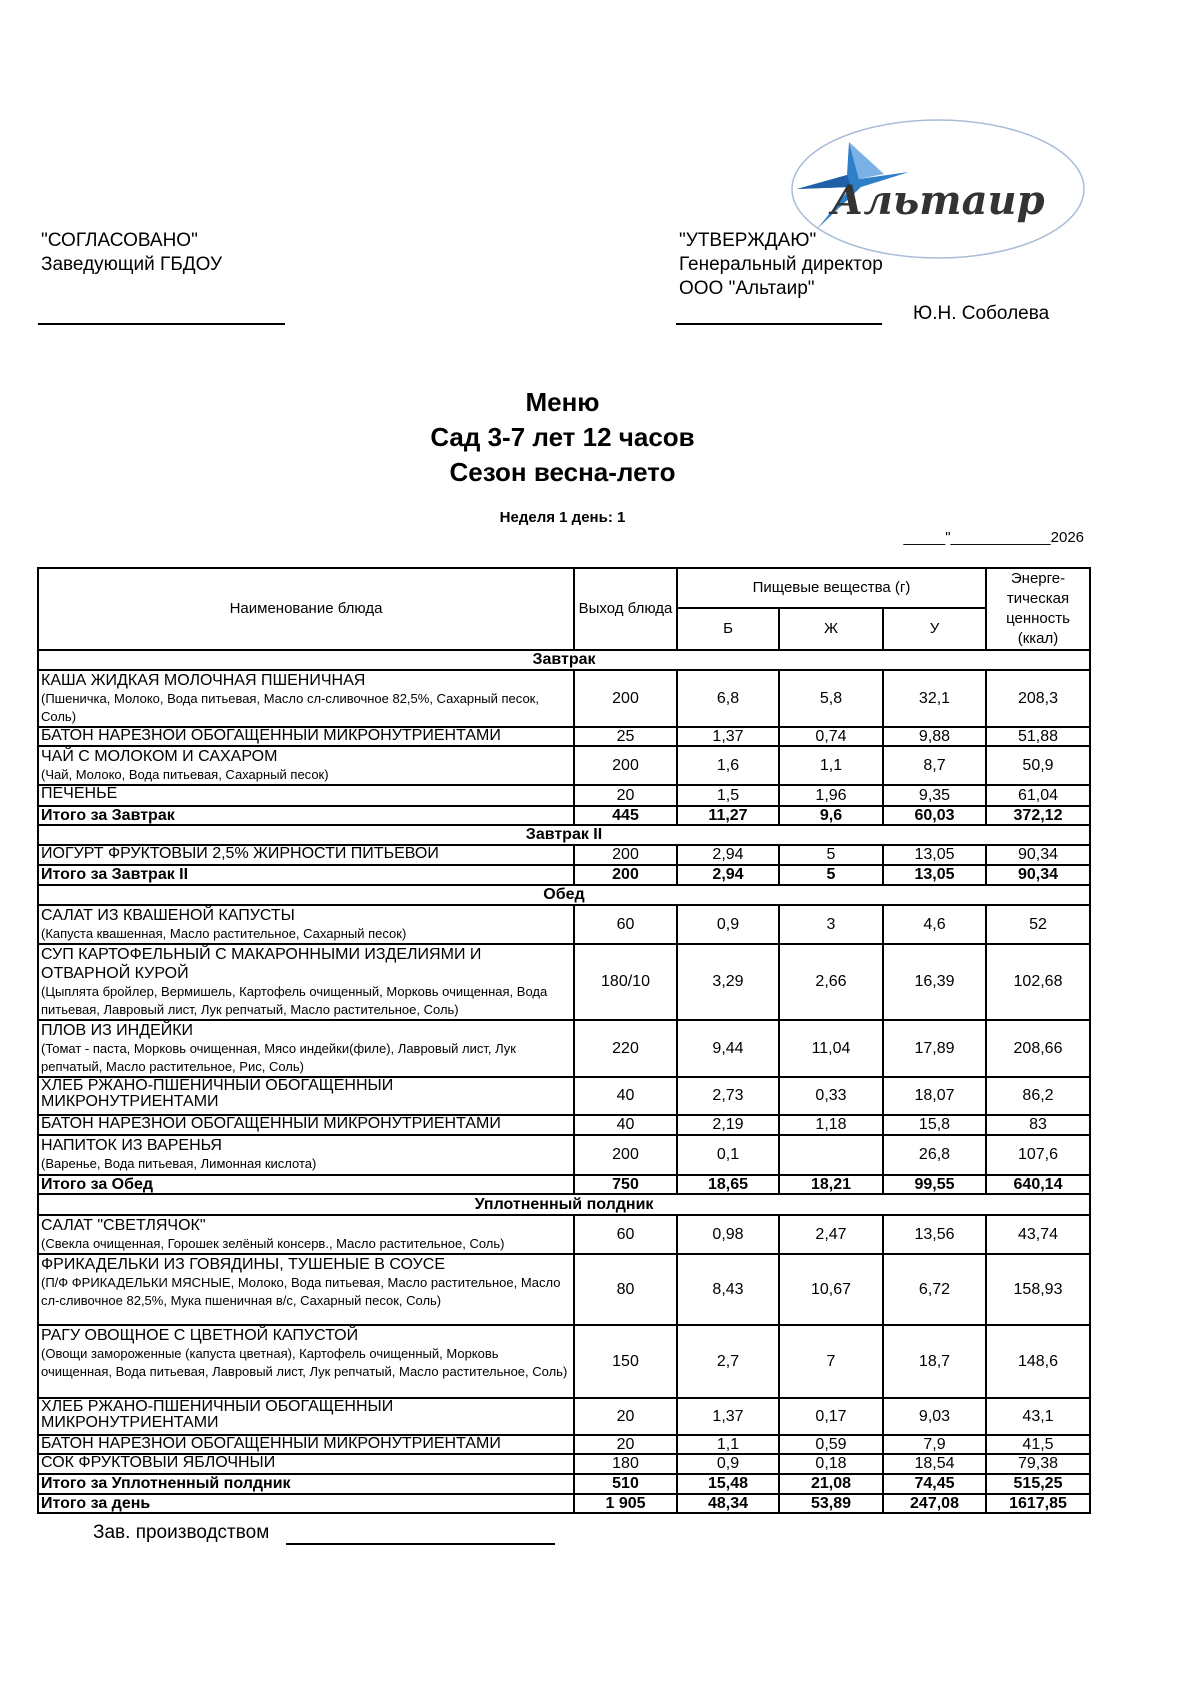  What do you see at coordinates (625, 1361) in the screenshot?
I see `yield-cell: 150` at bounding box center [625, 1361].